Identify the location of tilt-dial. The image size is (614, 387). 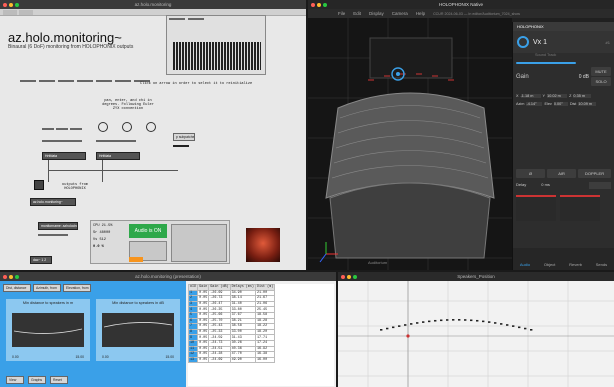
(127, 127).